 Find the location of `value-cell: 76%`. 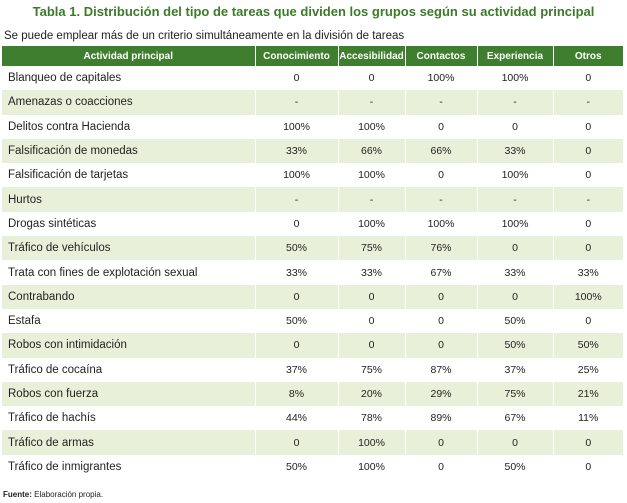

value-cell: 76% is located at coordinates (441, 248).